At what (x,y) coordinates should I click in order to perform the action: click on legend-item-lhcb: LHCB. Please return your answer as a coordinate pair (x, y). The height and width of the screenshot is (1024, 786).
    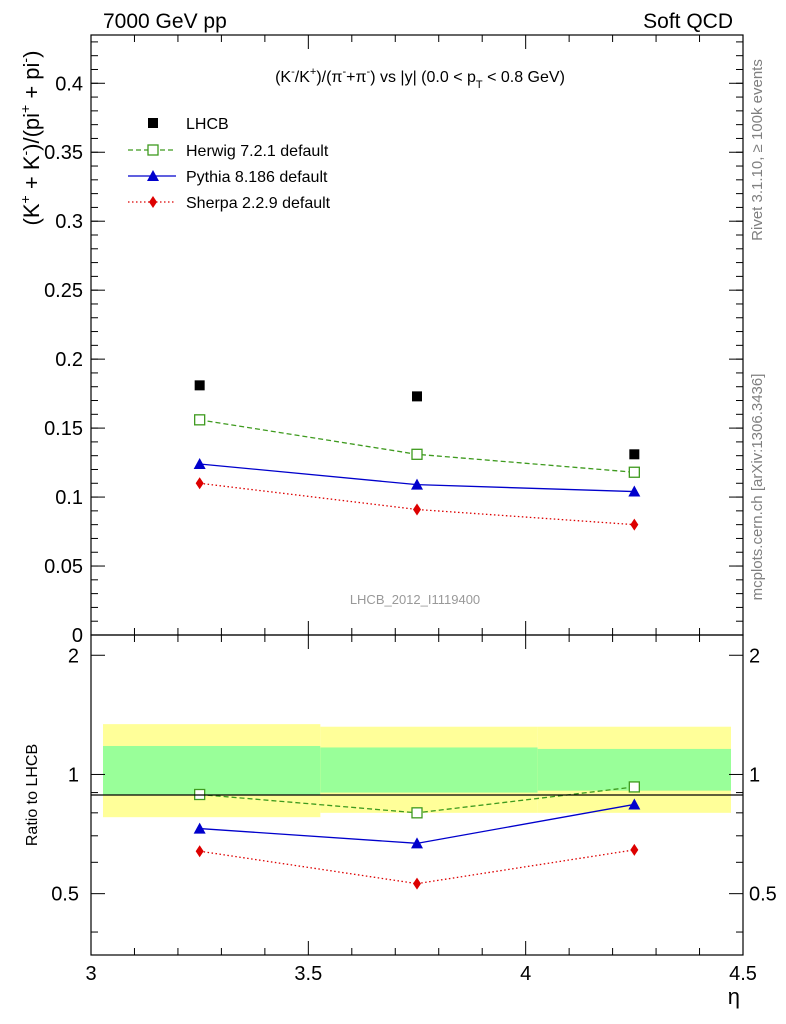
    Looking at the image, I should click on (188, 124).